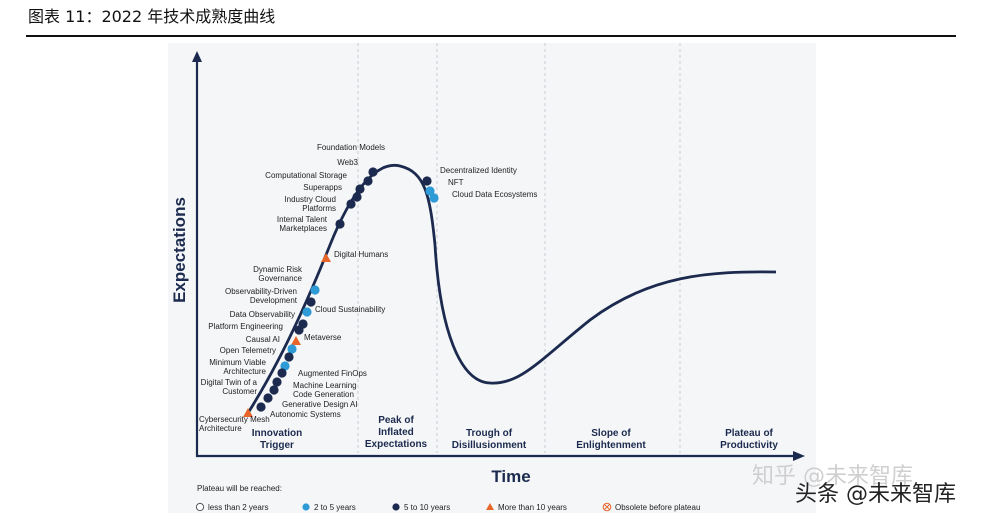 This screenshot has height=522, width=991. What do you see at coordinates (229, 382) in the screenshot?
I see `label-digital-twin-of-a-customer: Digital Twin of a` at bounding box center [229, 382].